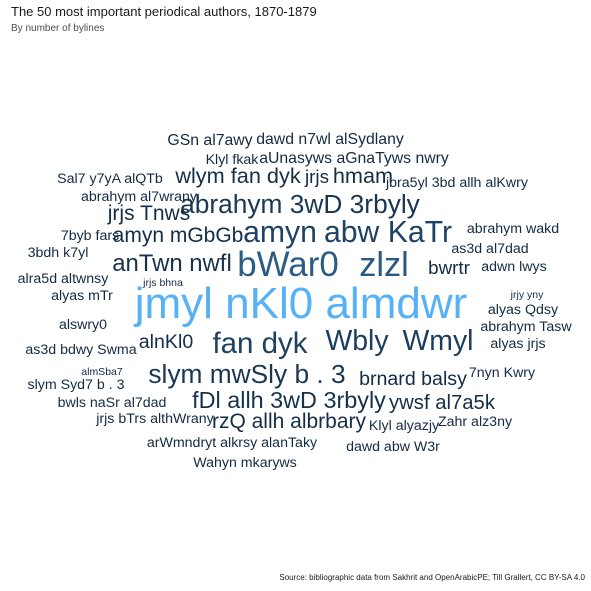 This screenshot has height=591, width=591. I want to click on word-abw-katr: abw KaTr, so click(388, 232).